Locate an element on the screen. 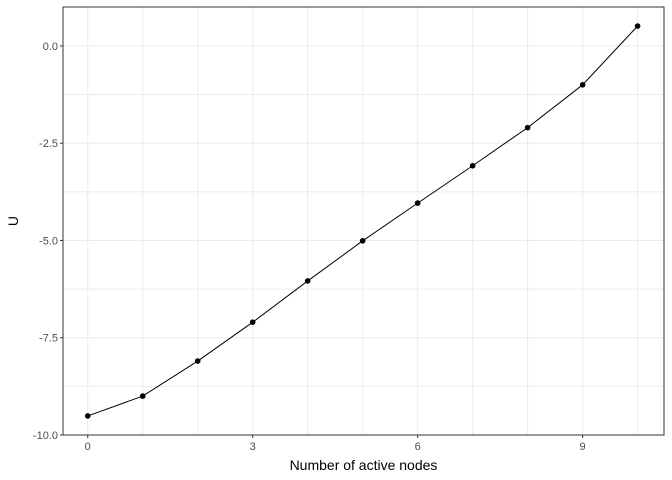 Image resolution: width=672 pixels, height=480 pixels. x-tick-label: 3 is located at coordinates (253, 447).